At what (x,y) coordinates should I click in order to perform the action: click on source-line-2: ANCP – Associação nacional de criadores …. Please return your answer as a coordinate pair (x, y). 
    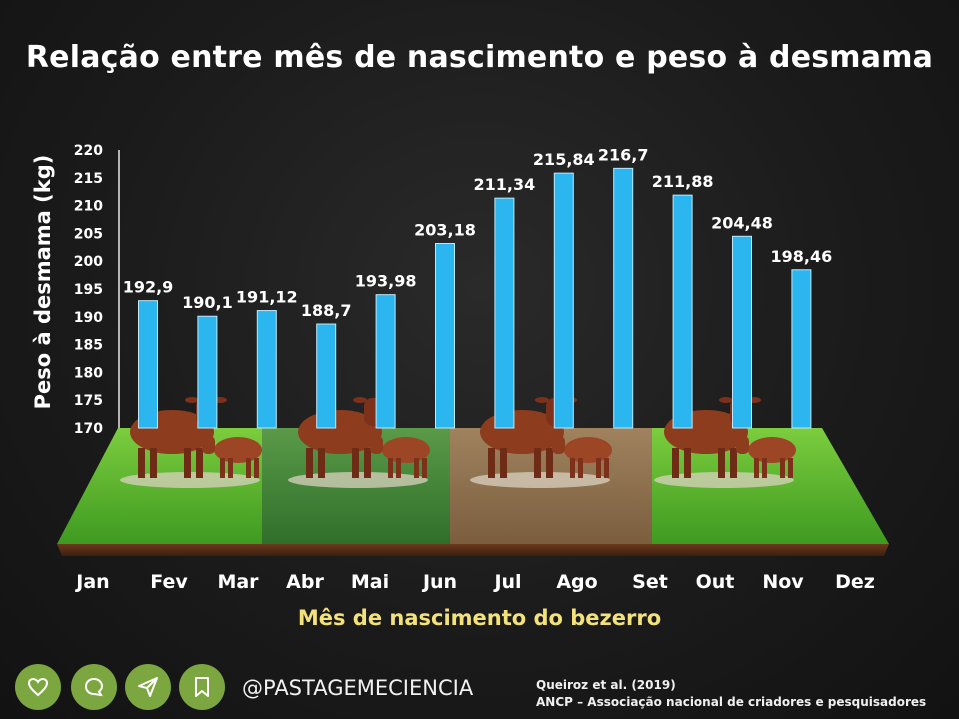
    Looking at the image, I should click on (731, 702).